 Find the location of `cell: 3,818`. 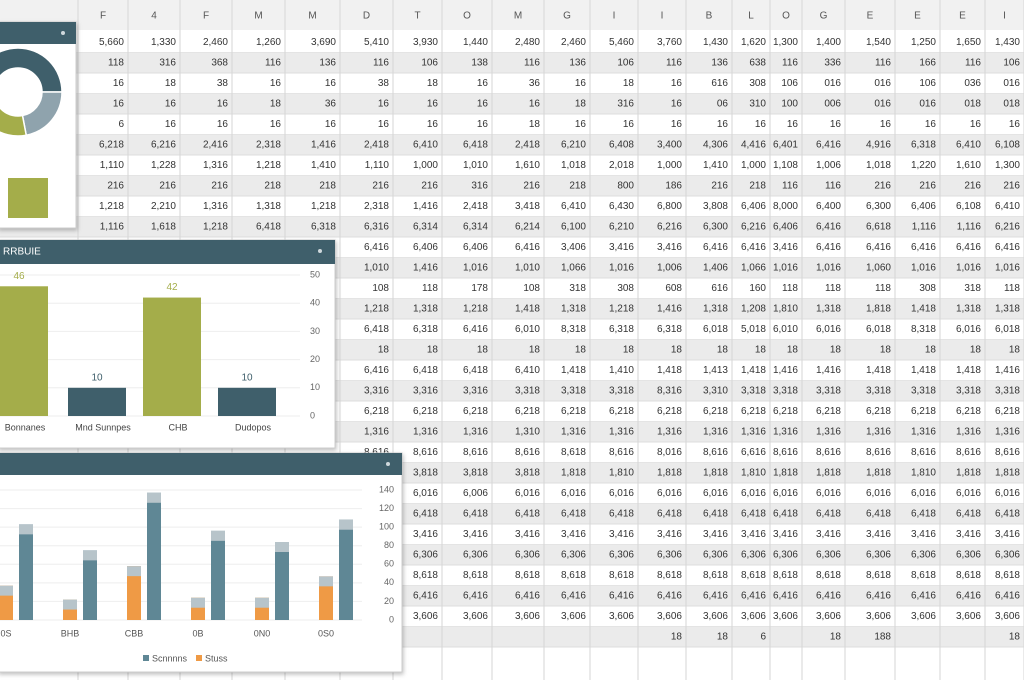

cell: 3,818 is located at coordinates (425, 472).